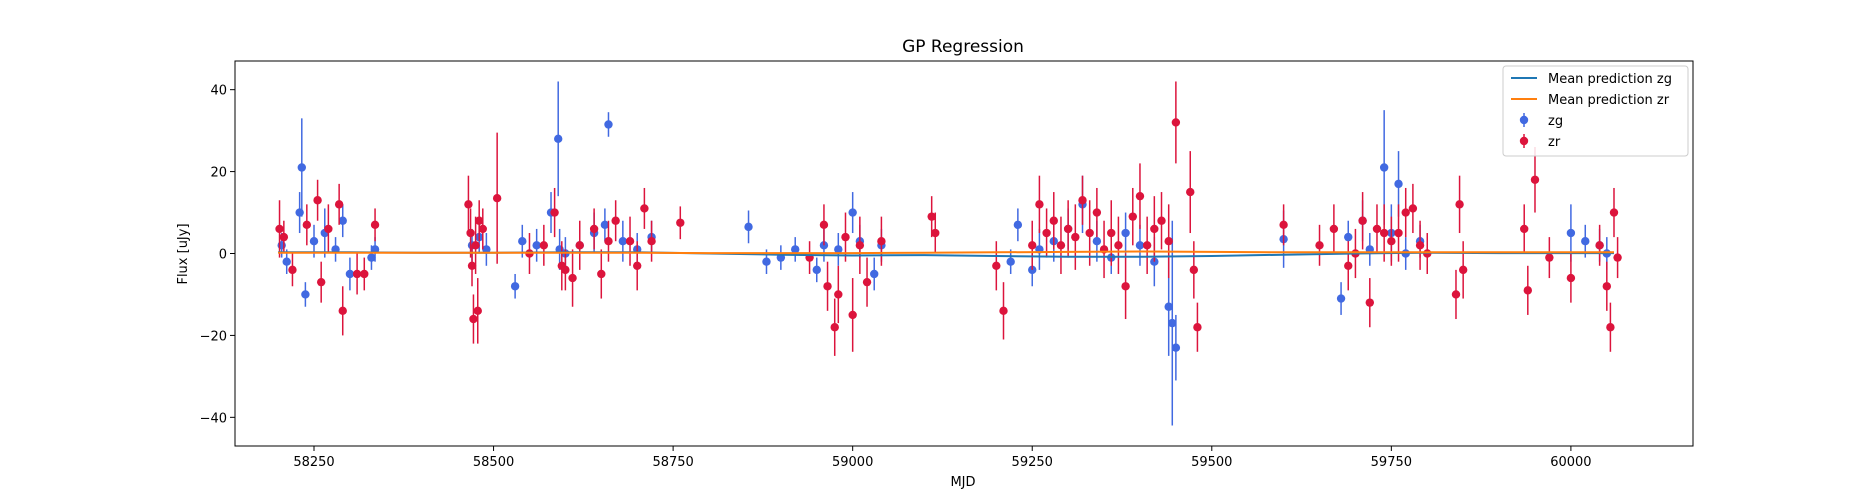 This screenshot has height=500, width=1875. What do you see at coordinates (223, 255) in the screenshot?
I see `y-tick-label: 0` at bounding box center [223, 255].